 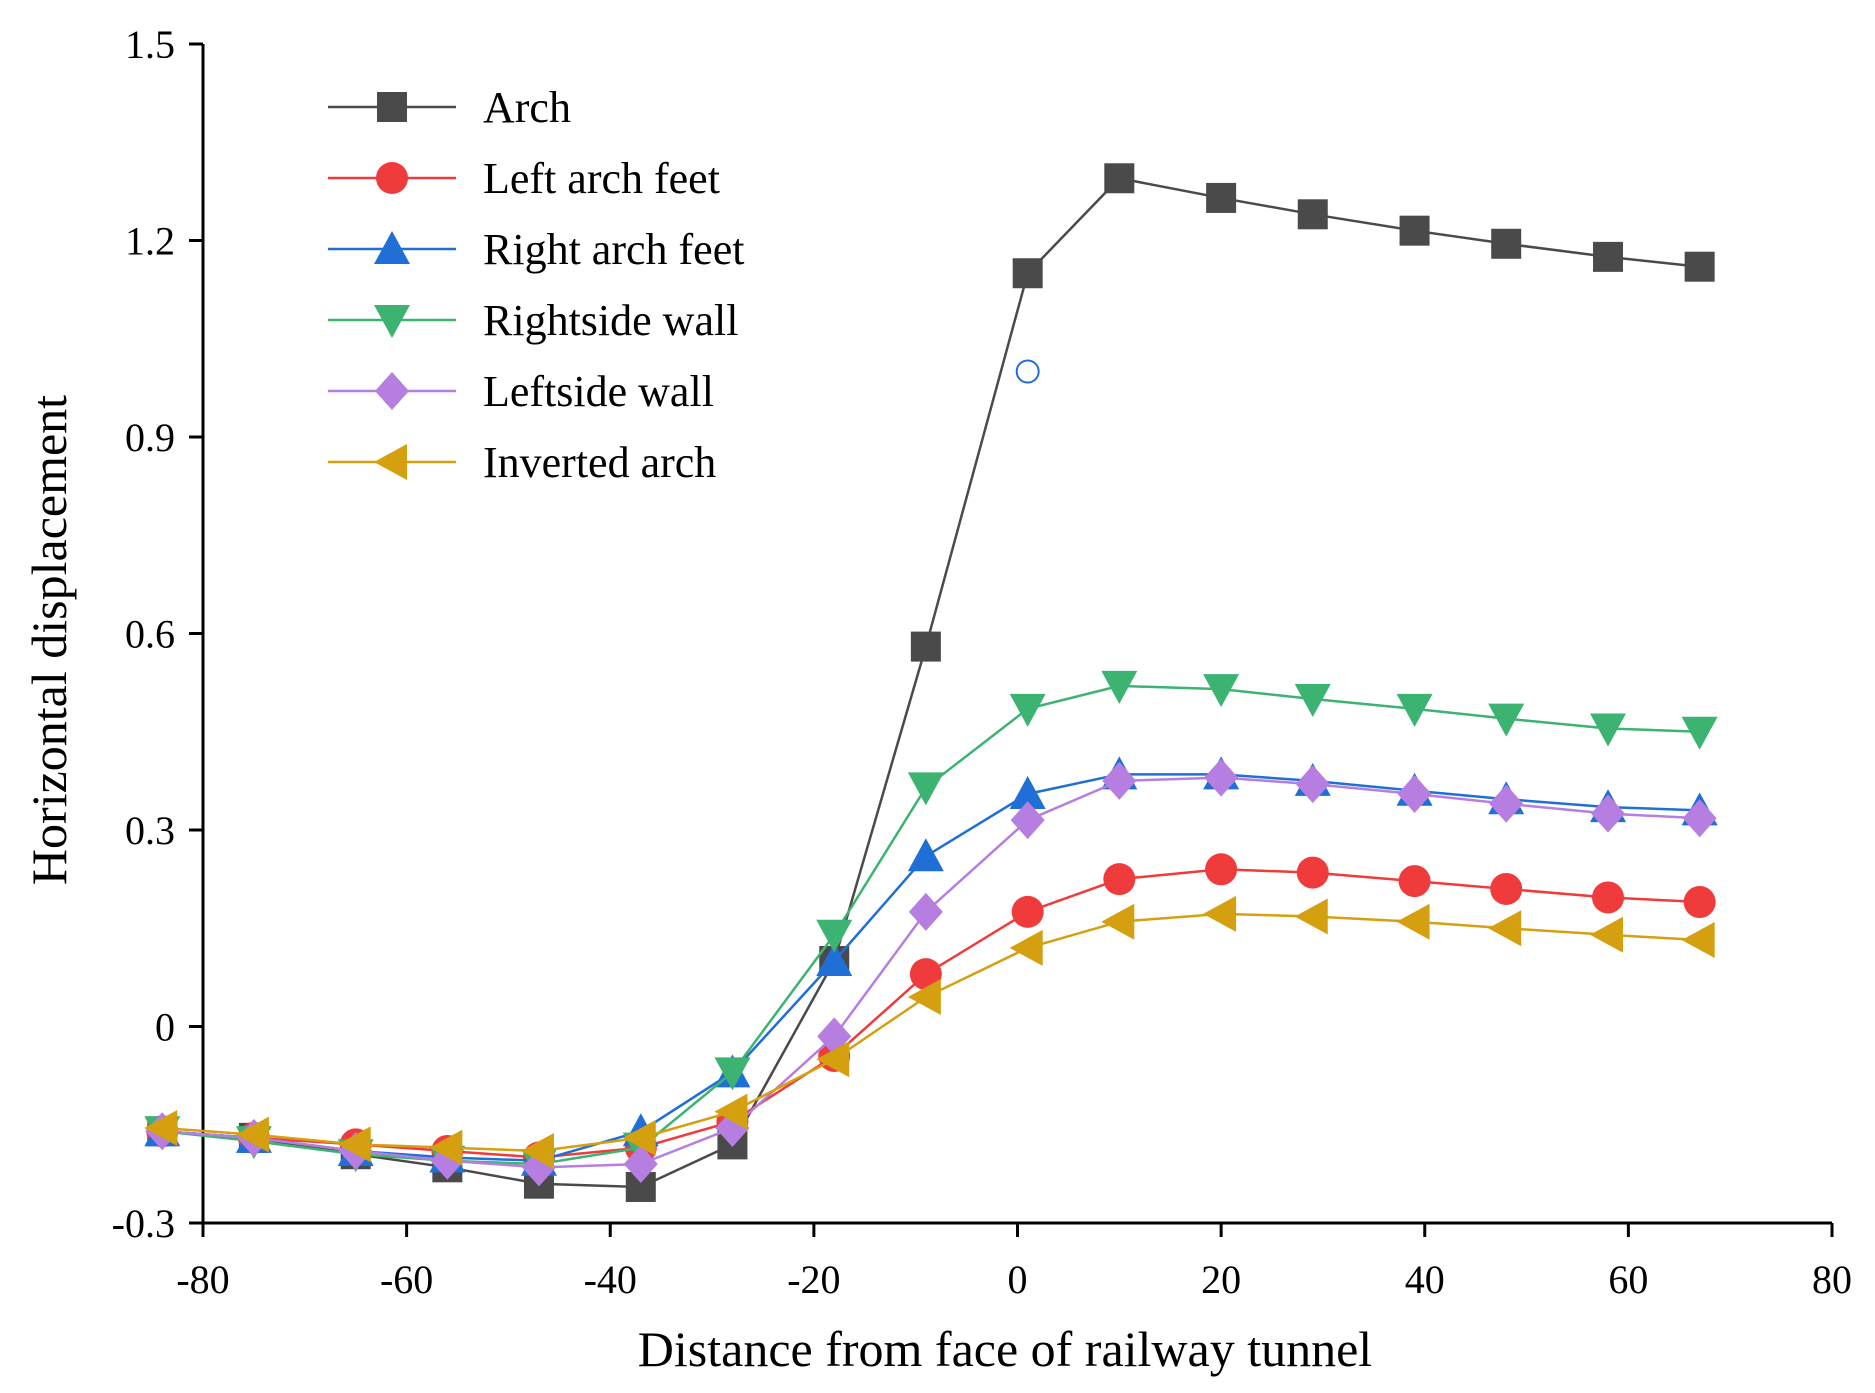 I want to click on y-tick-label: 1.2, so click(x=150, y=241).